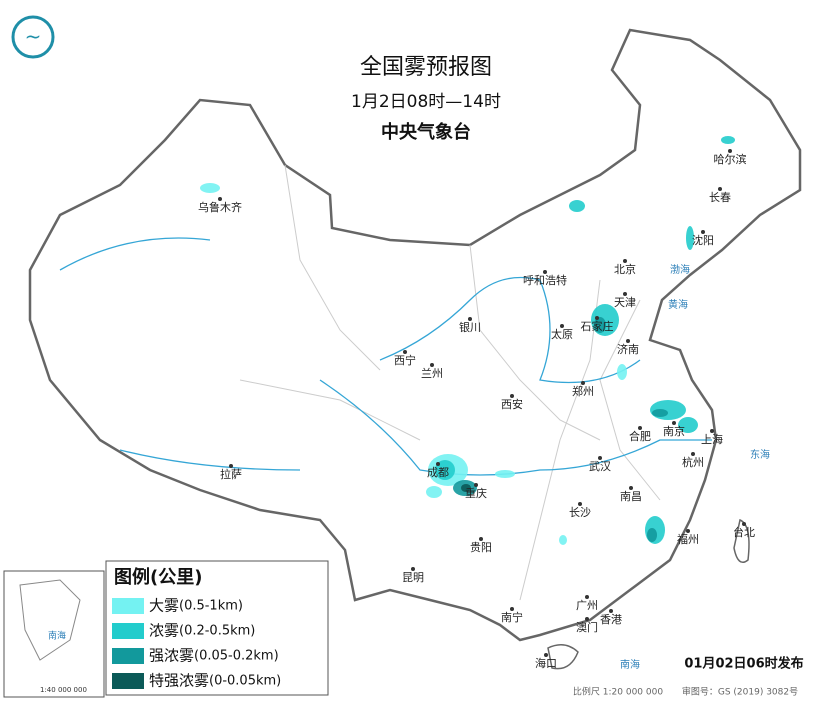 The width and height of the screenshot is (831, 703). I want to click on approval-number: 审图号：GS (2019) 3082号, so click(740, 692).